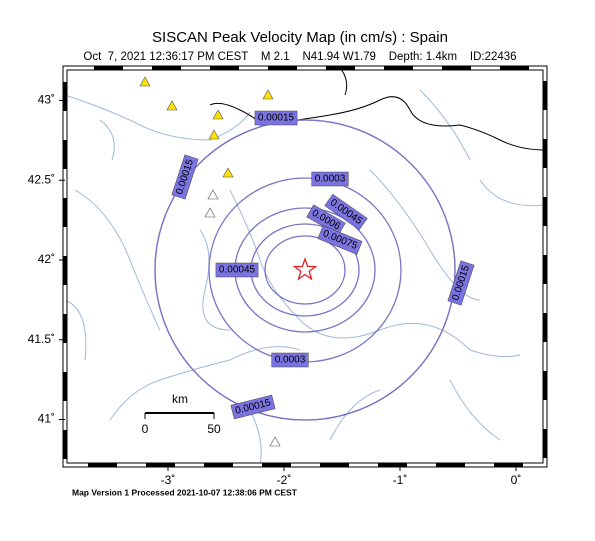 The image size is (595, 541). I want to click on contour-label-text: 0.00015, so click(276, 118).